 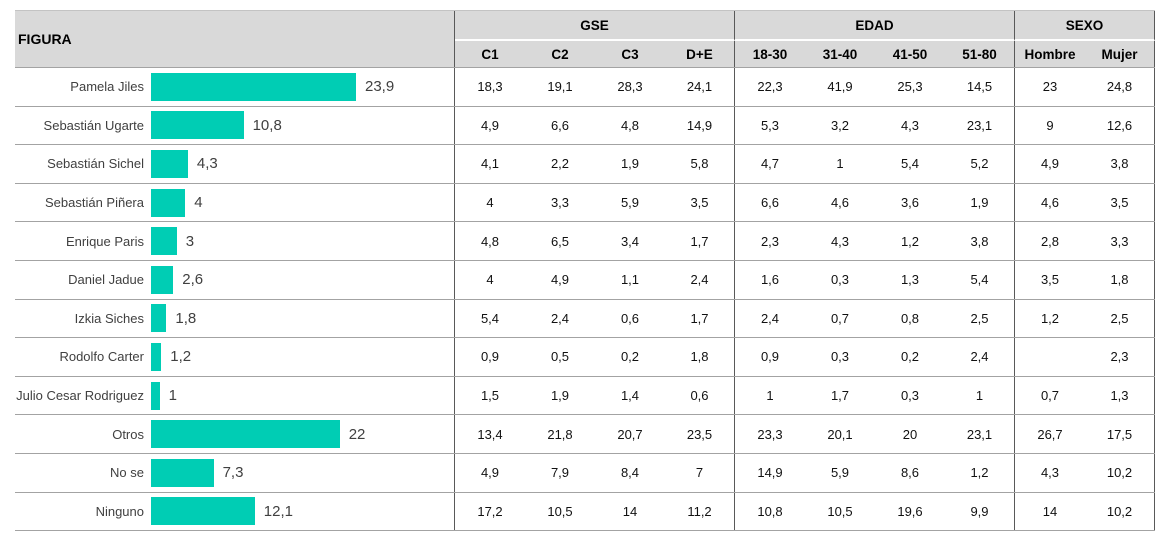 I want to click on figure-cell: Daniel Jadue 2,6, so click(x=235, y=279).